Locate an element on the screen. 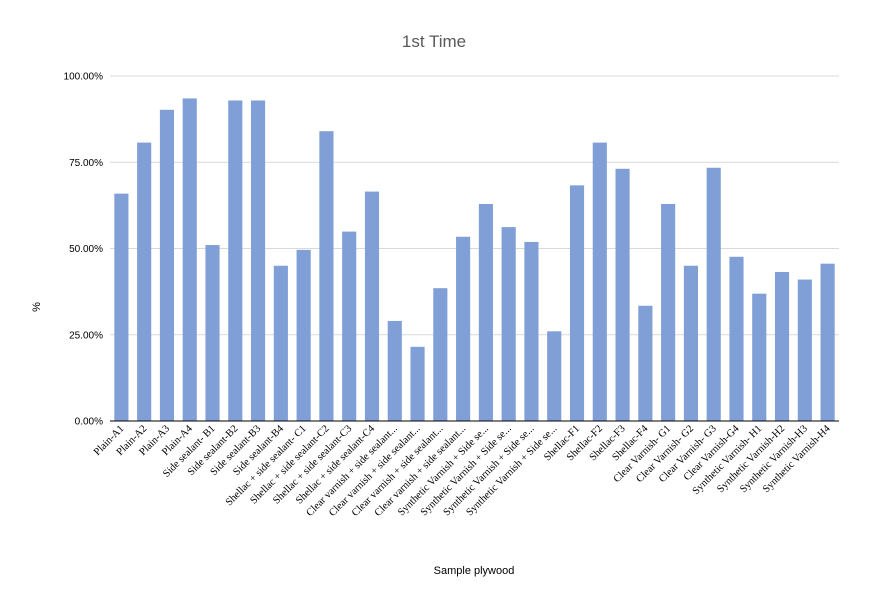 This screenshot has height=606, width=869. y-tick-label: 0.00% is located at coordinates (89, 422).